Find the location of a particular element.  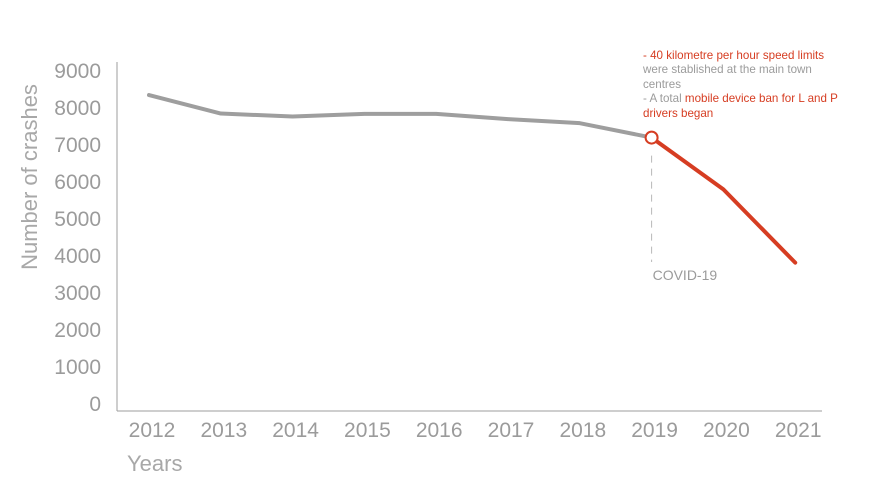

annotation-speed-limit-text: were stablished at the main town centres is located at coordinates (727, 77).